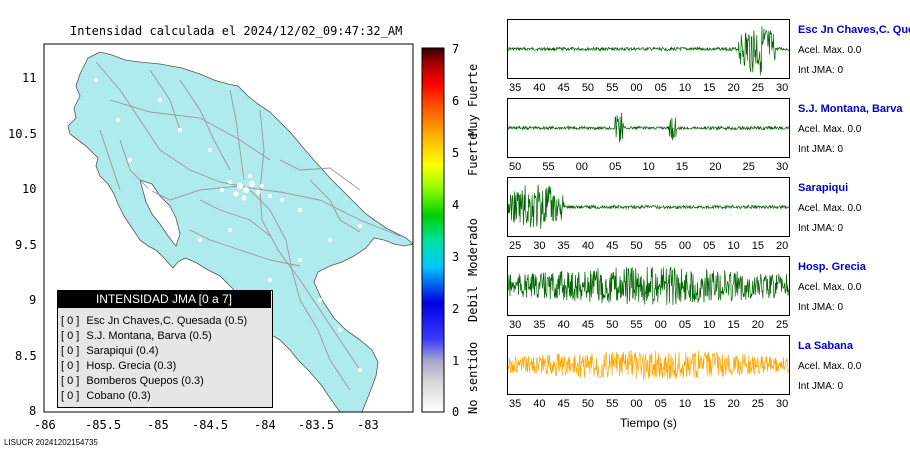 This screenshot has width=910, height=460. Describe the element at coordinates (164, 299) in the screenshot. I see `legend-header: INTENSIDAD JMA [0 a 7]` at that location.